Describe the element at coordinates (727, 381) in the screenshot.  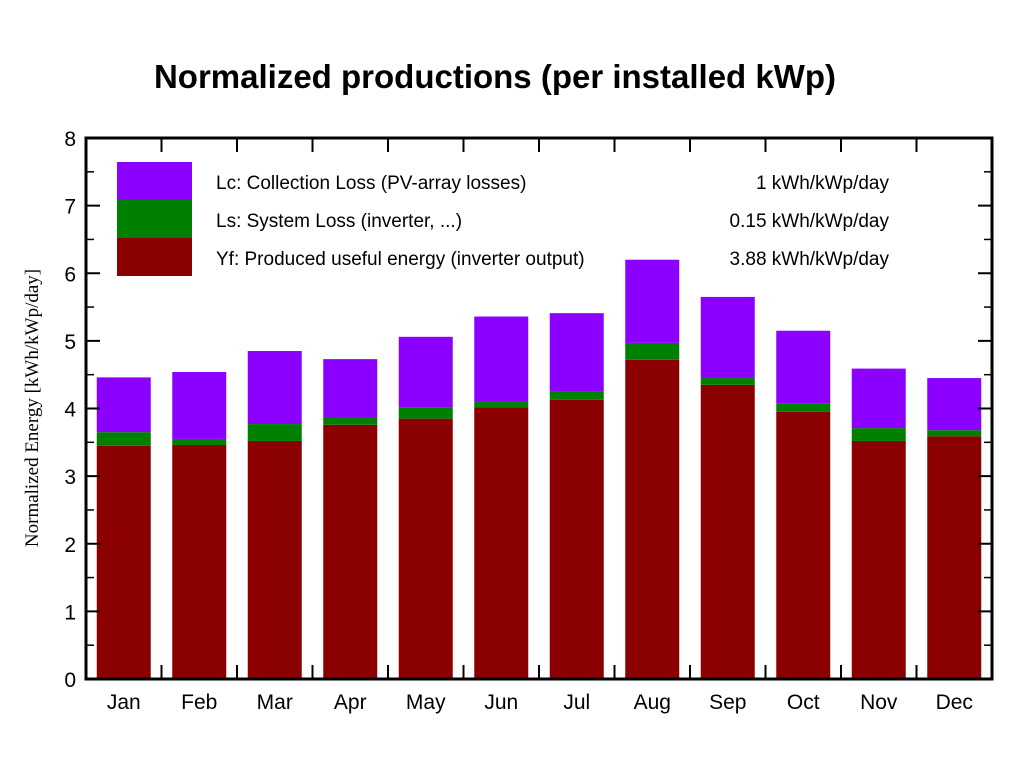
I see `bar-ls-sep` at that location.